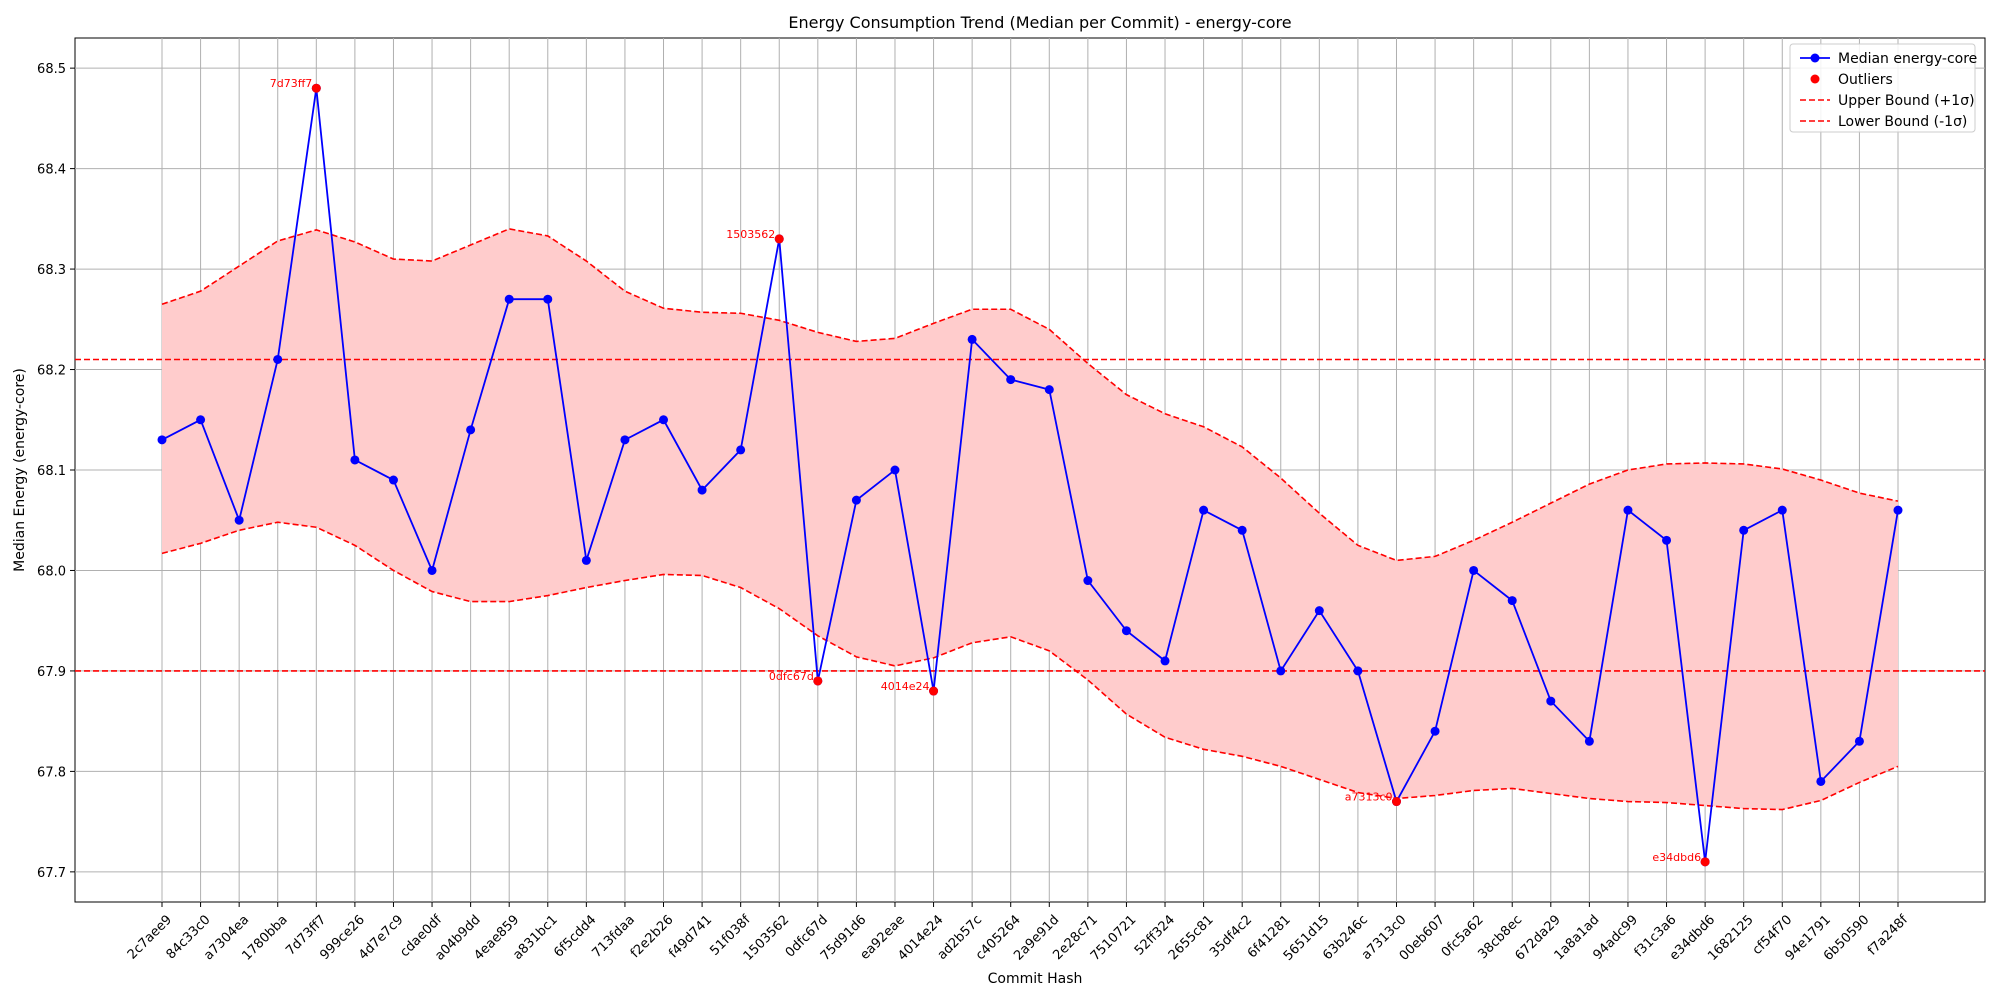 This screenshot has width=2000, height=1004. What do you see at coordinates (1888, 935) in the screenshot?
I see `x-tick-label: f7a248f` at bounding box center [1888, 935].